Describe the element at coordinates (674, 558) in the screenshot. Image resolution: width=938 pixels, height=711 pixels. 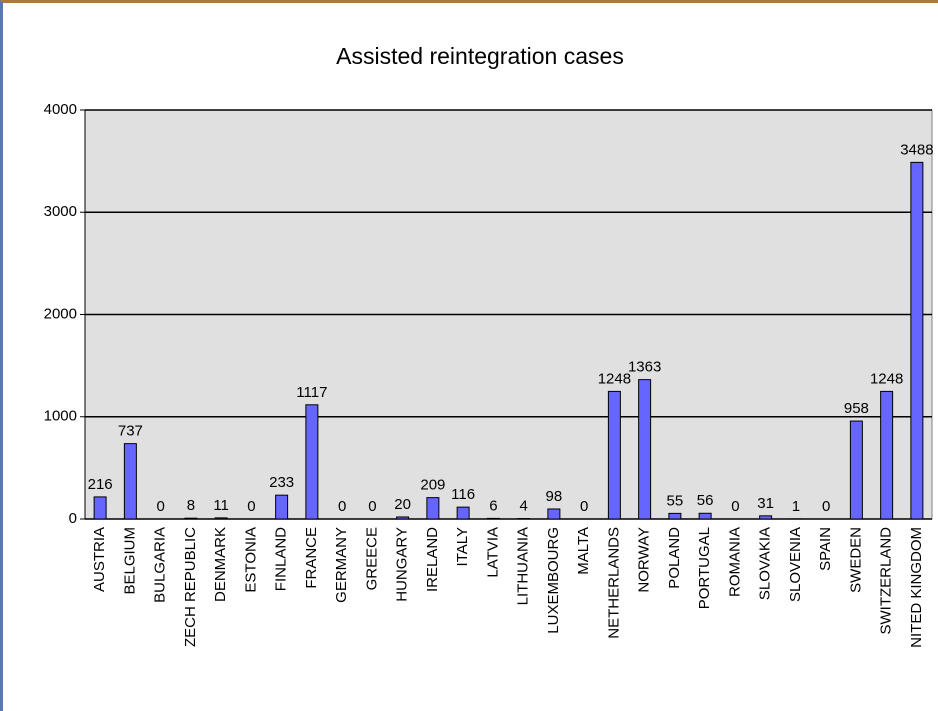
I see `x-tick-label: POLAND` at that location.